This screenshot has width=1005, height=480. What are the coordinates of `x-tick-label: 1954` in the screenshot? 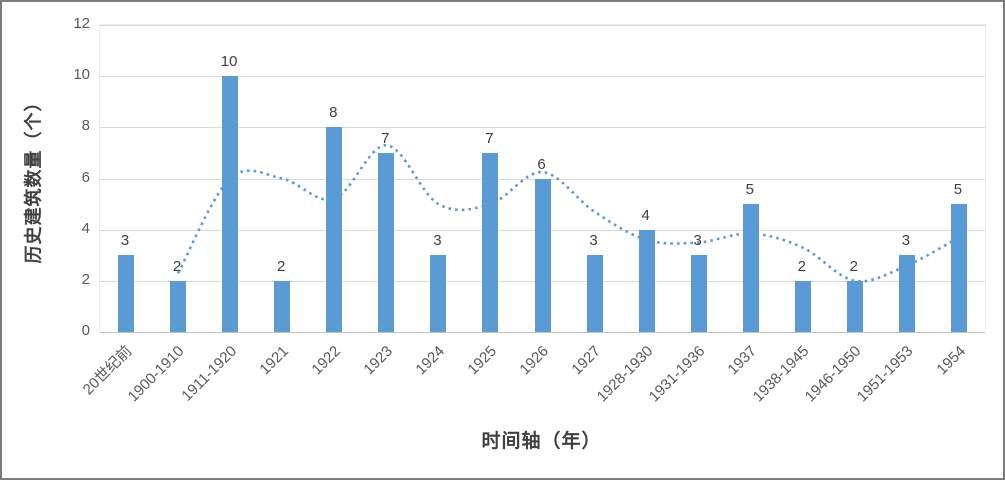 It's located at (951, 360).